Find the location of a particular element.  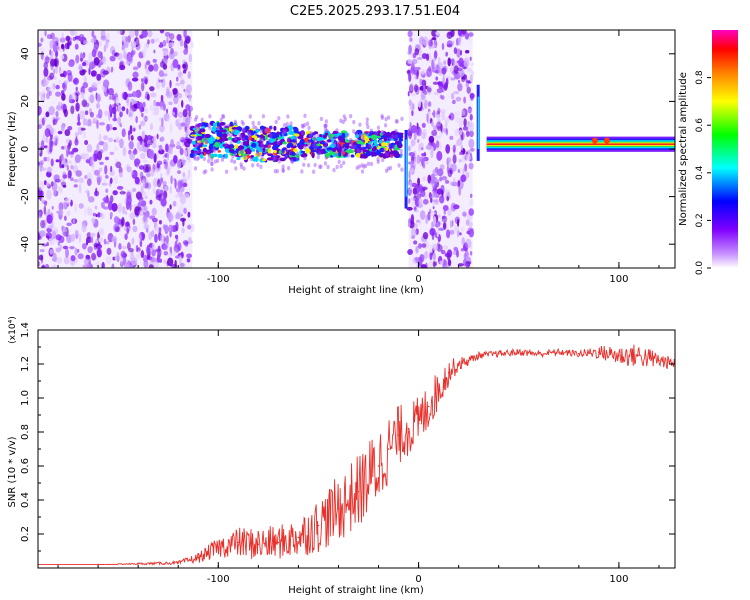

snr-x-tick-label: 0 is located at coordinates (418, 579).